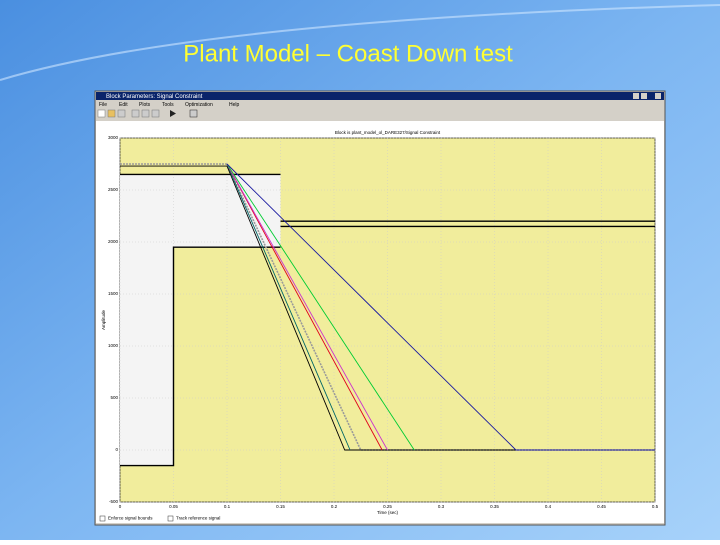 Image resolution: width=720 pixels, height=545 pixels. Describe the element at coordinates (113, 137) in the screenshot. I see `y-tick-label: 3000` at that location.